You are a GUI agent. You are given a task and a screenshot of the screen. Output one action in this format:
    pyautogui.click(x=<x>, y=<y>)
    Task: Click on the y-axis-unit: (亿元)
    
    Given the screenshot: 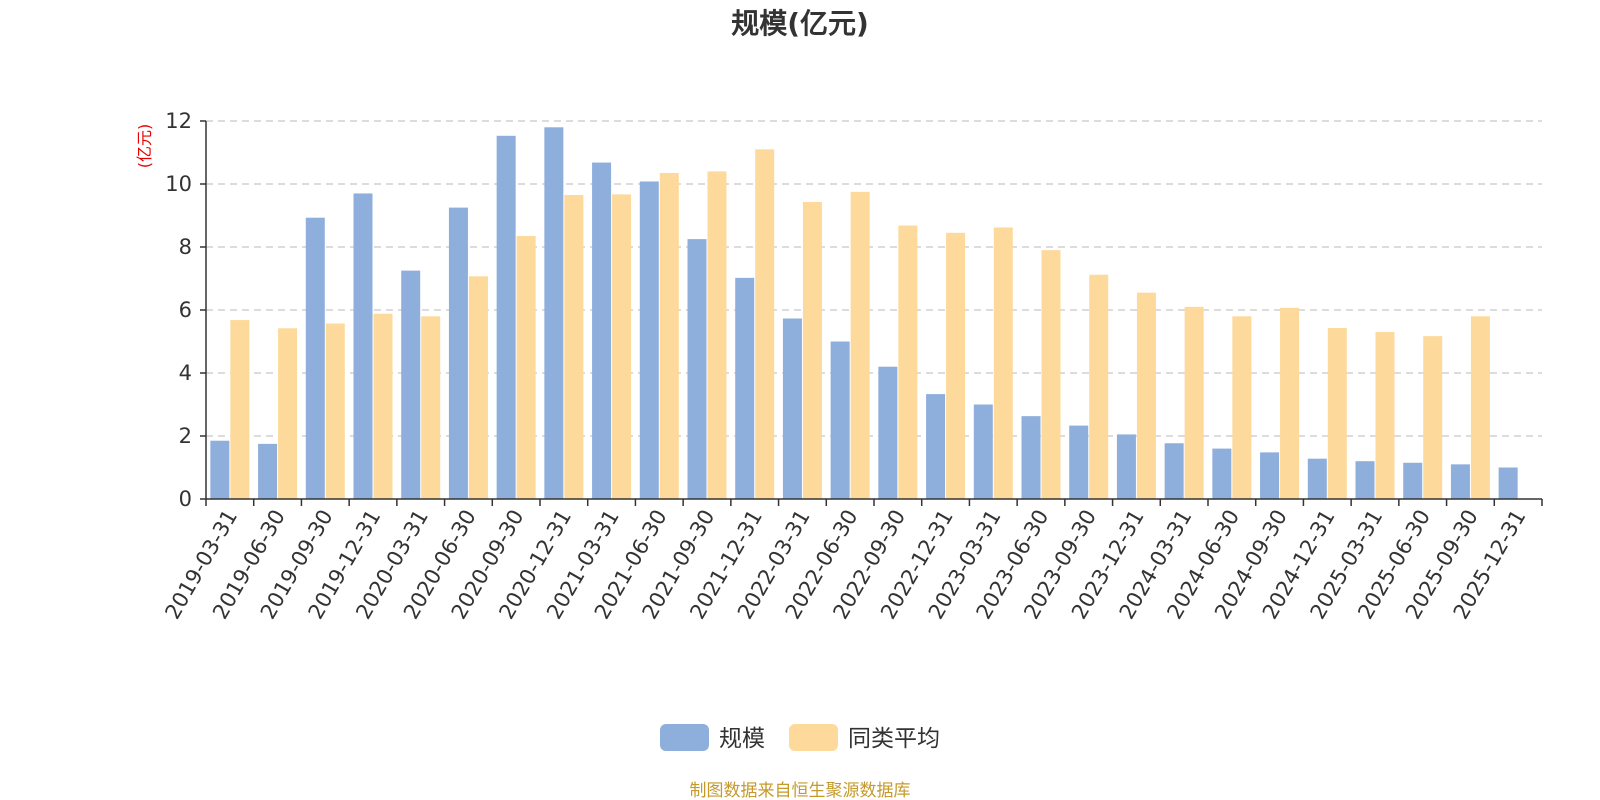 What is the action you would take?
    pyautogui.click(x=144, y=146)
    